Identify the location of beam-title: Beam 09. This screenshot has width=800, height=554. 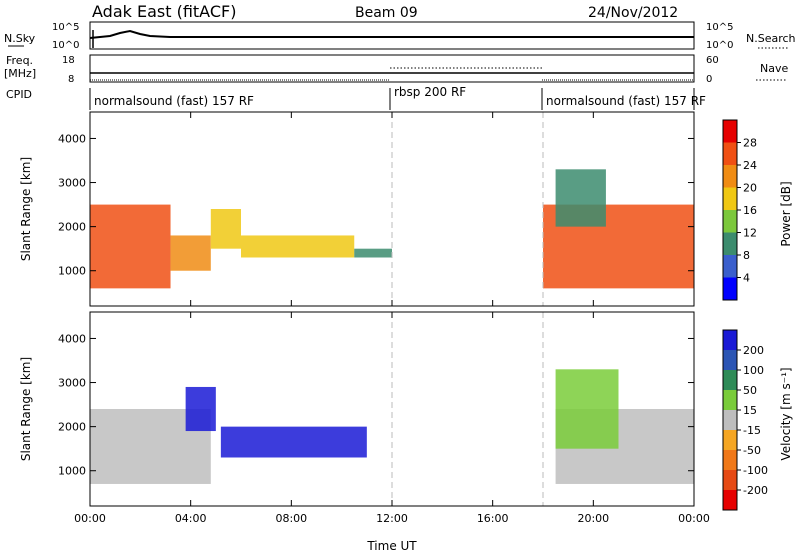
(386, 13).